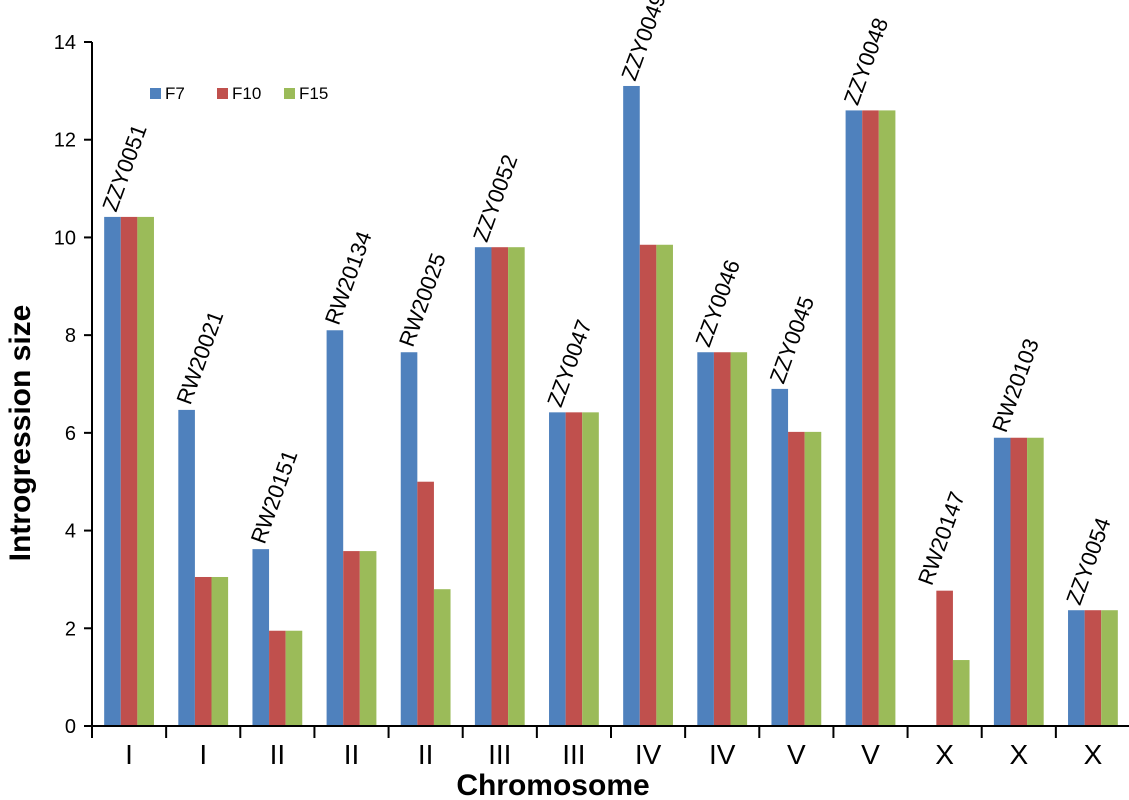  Describe the element at coordinates (348, 278) in the screenshot. I see `marker-label-3: RW20134` at that location.